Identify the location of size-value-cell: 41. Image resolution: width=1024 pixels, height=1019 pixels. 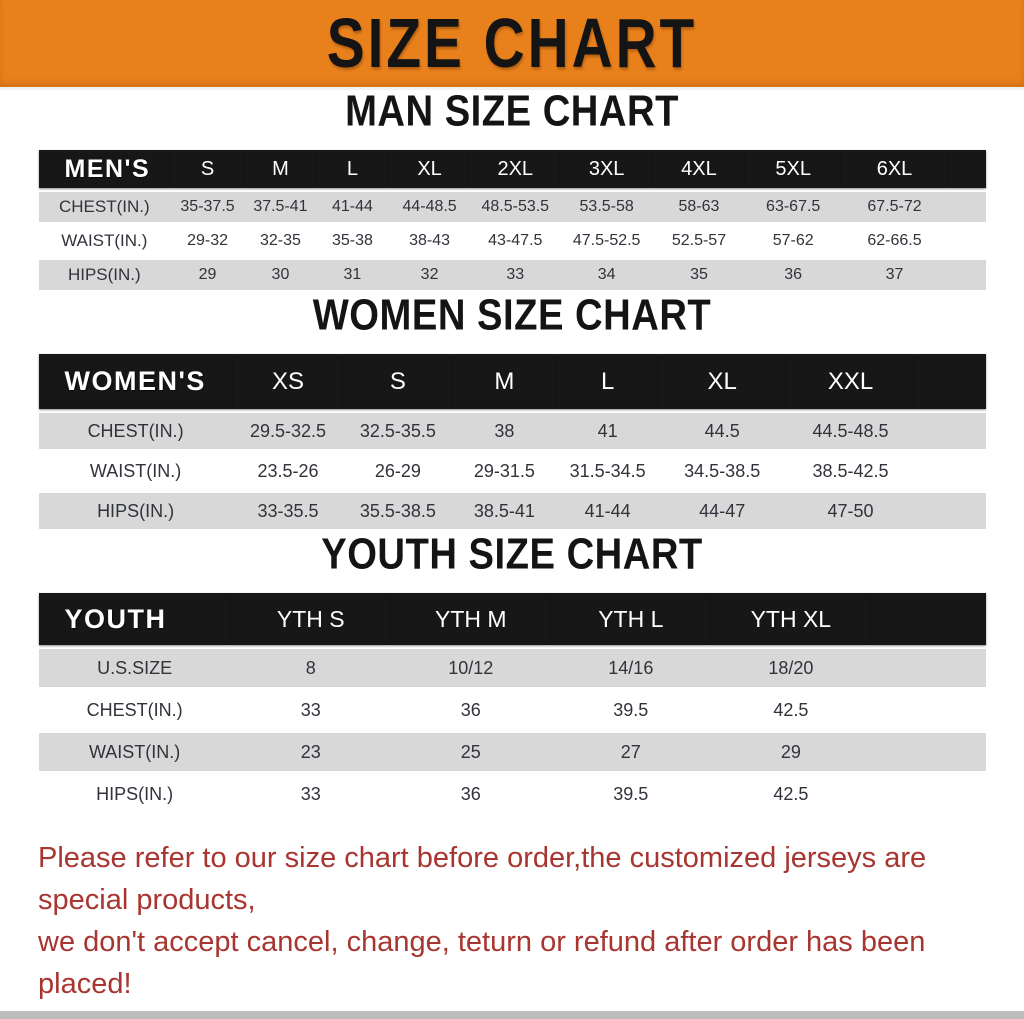
(607, 431).